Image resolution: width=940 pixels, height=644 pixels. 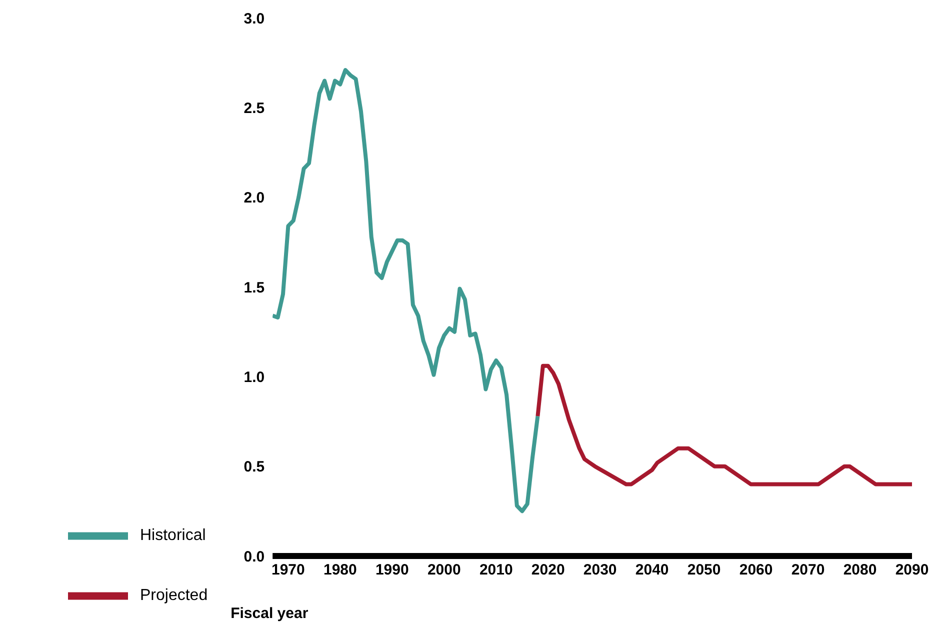 What do you see at coordinates (254, 19) in the screenshot?
I see `y-tick-label: 3.0` at bounding box center [254, 19].